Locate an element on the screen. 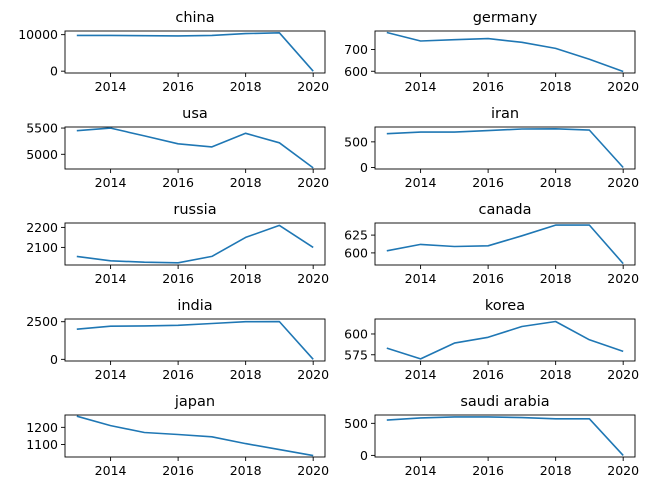  subplot-title: canada is located at coordinates (504, 210).